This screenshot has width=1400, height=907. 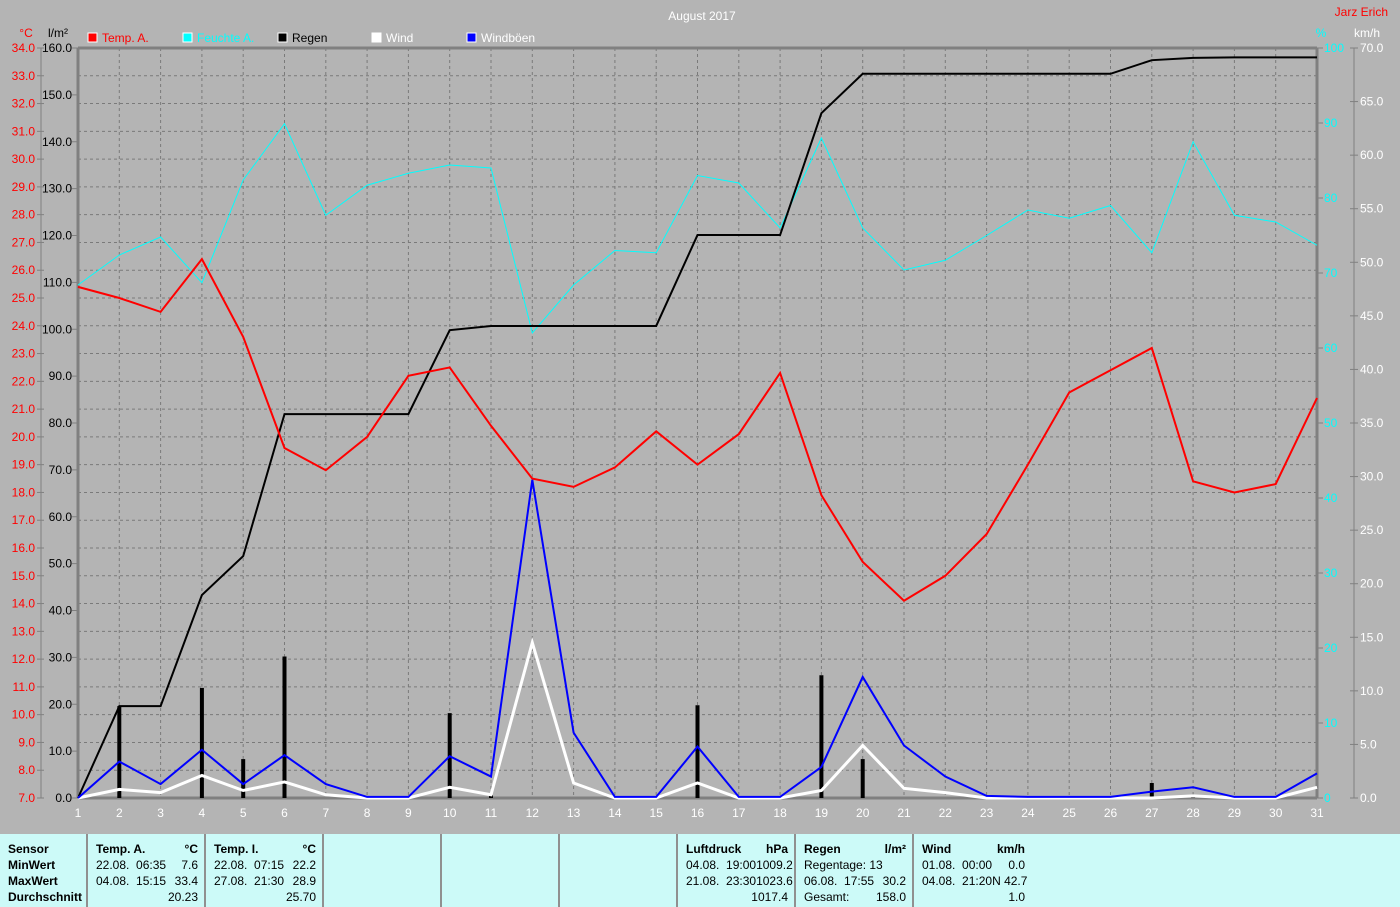 What do you see at coordinates (1111, 813) in the screenshot?
I see `x-tick-label: 26` at bounding box center [1111, 813].